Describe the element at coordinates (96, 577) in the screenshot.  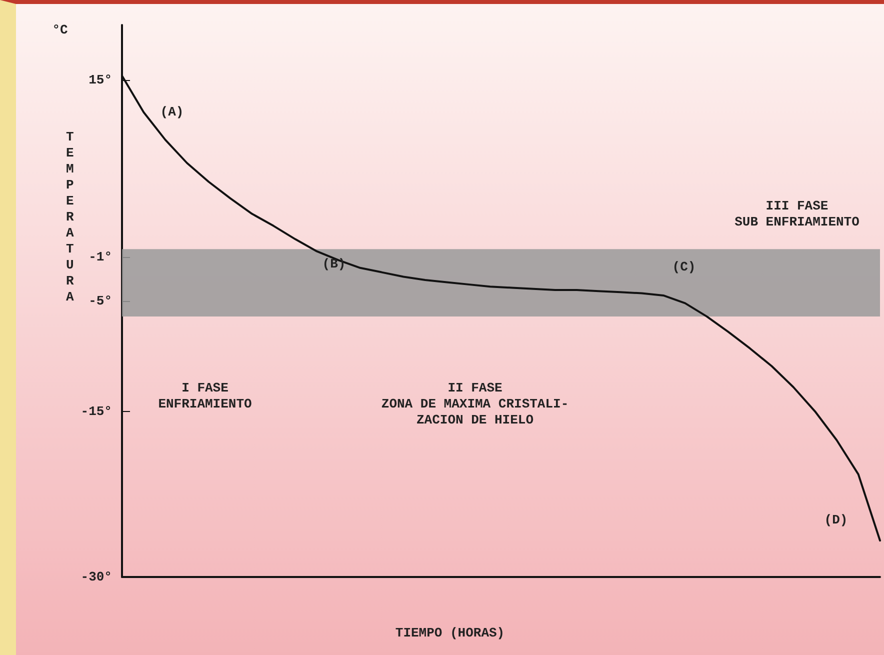
I see `y-tick-label: -30°` at that location.